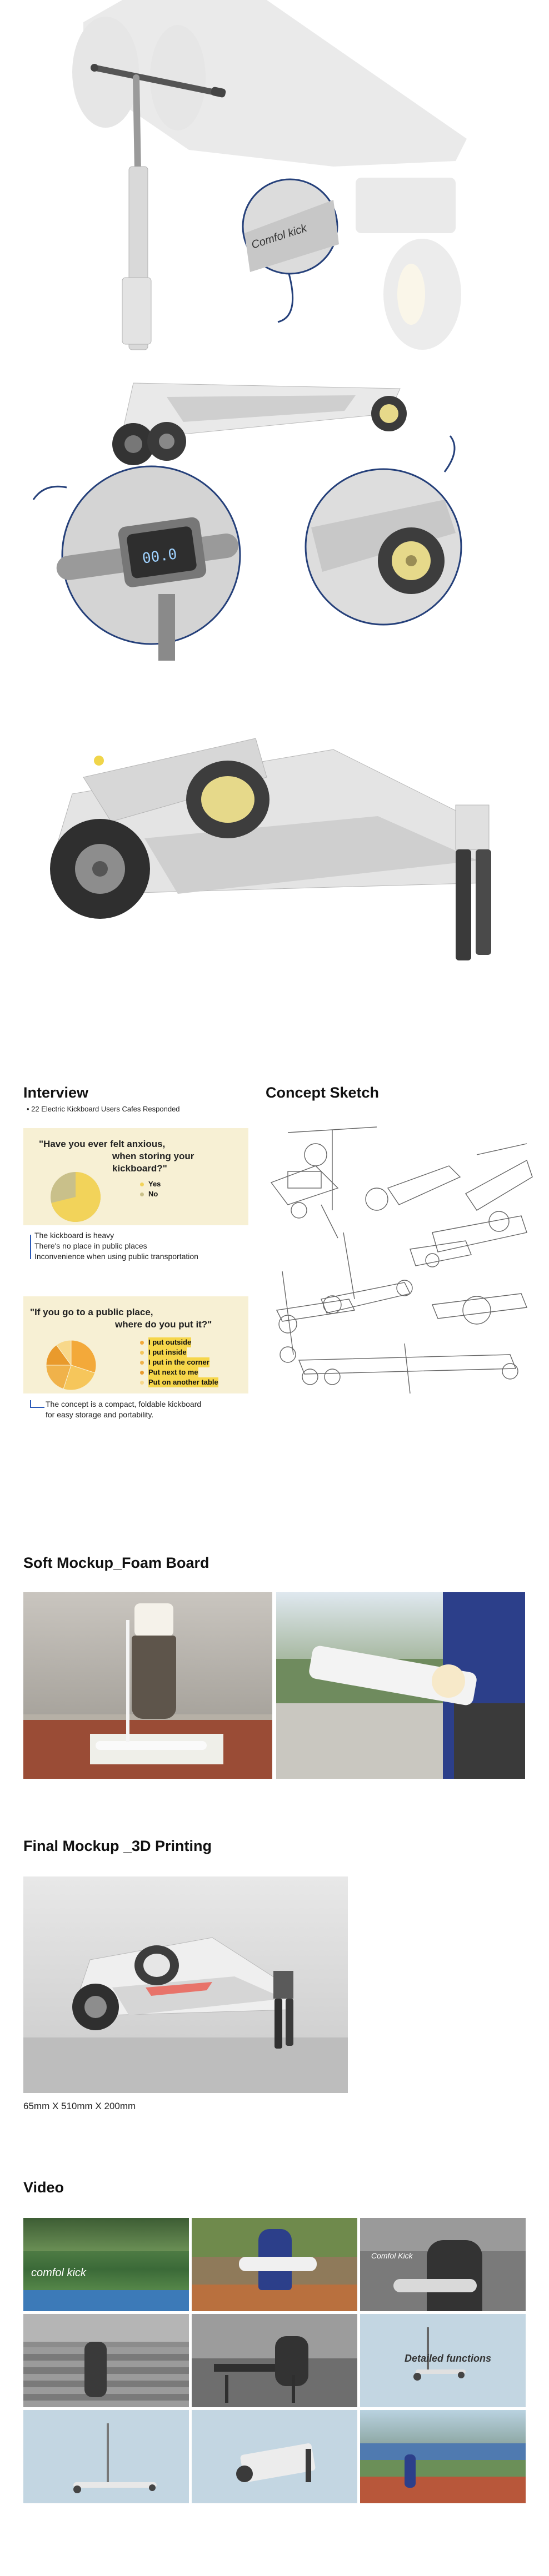  What do you see at coordinates (153, 1162) in the screenshot?
I see `question-1-line2: when storing your kickboard?"` at bounding box center [153, 1162].